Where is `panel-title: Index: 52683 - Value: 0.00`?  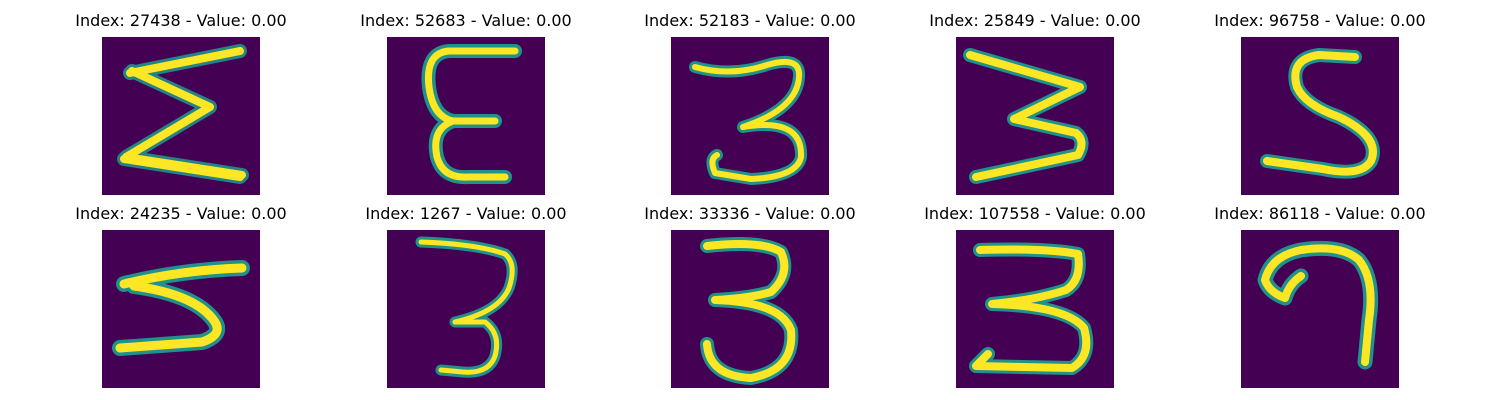
panel-title: Index: 52683 - Value: 0.00 is located at coordinates (466, 20).